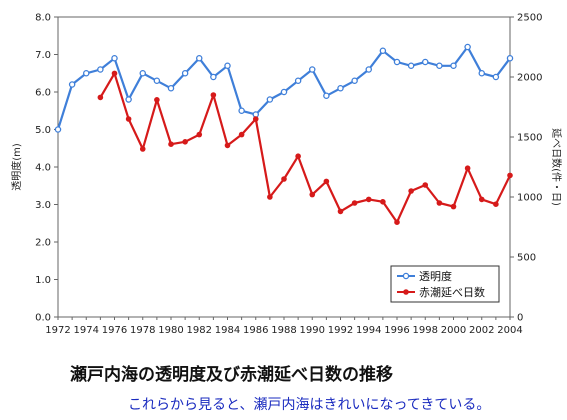 The image size is (567, 420). I want to click on legend-marker-red-tide, so click(406, 292).